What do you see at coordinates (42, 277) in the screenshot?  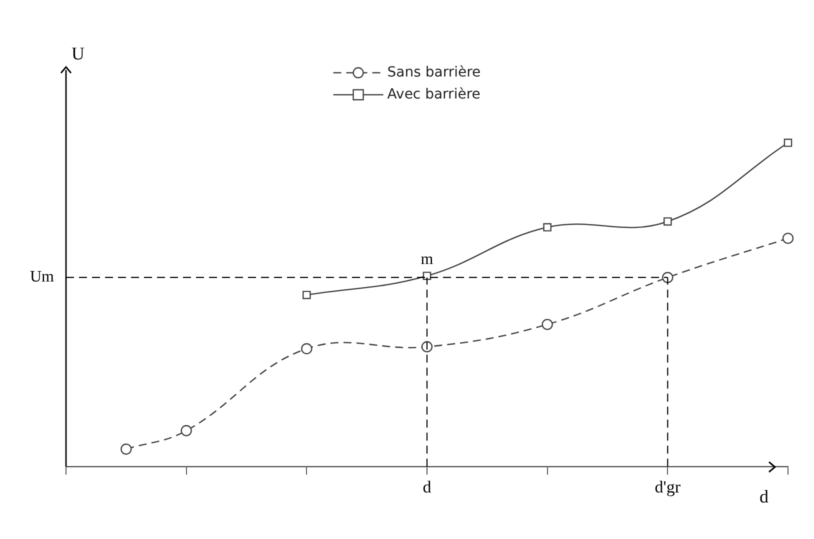 I see `ref-line-label: Um` at bounding box center [42, 277].